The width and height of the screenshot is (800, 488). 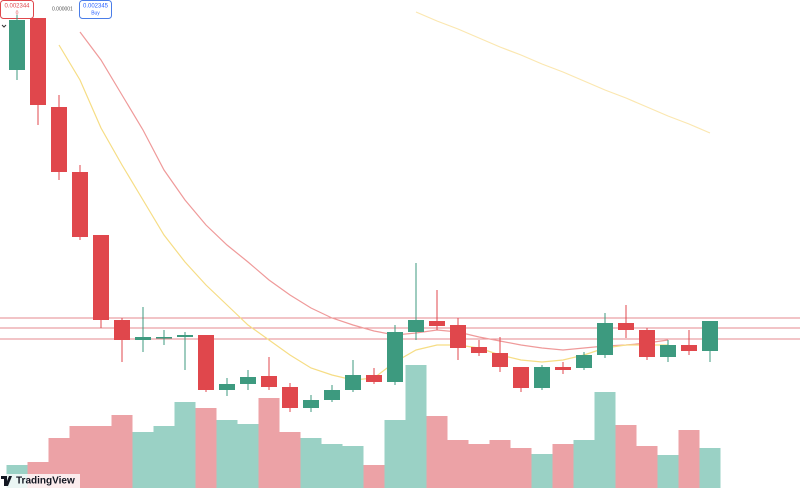 I want to click on spread: 0.000001, so click(x=62, y=9).